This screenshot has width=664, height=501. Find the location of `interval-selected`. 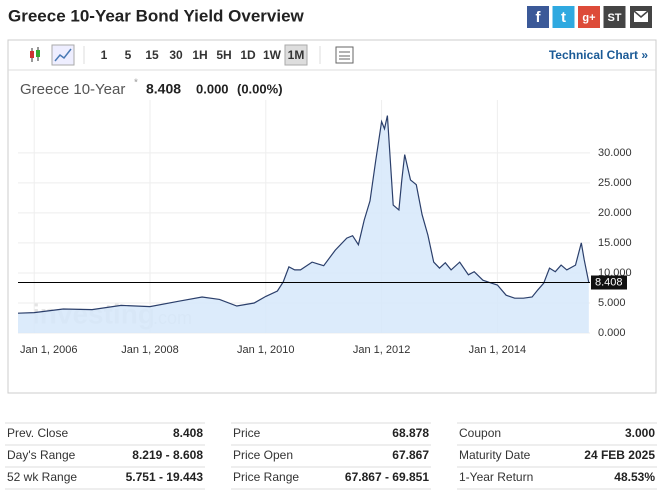

interval-selected is located at coordinates (296, 55).